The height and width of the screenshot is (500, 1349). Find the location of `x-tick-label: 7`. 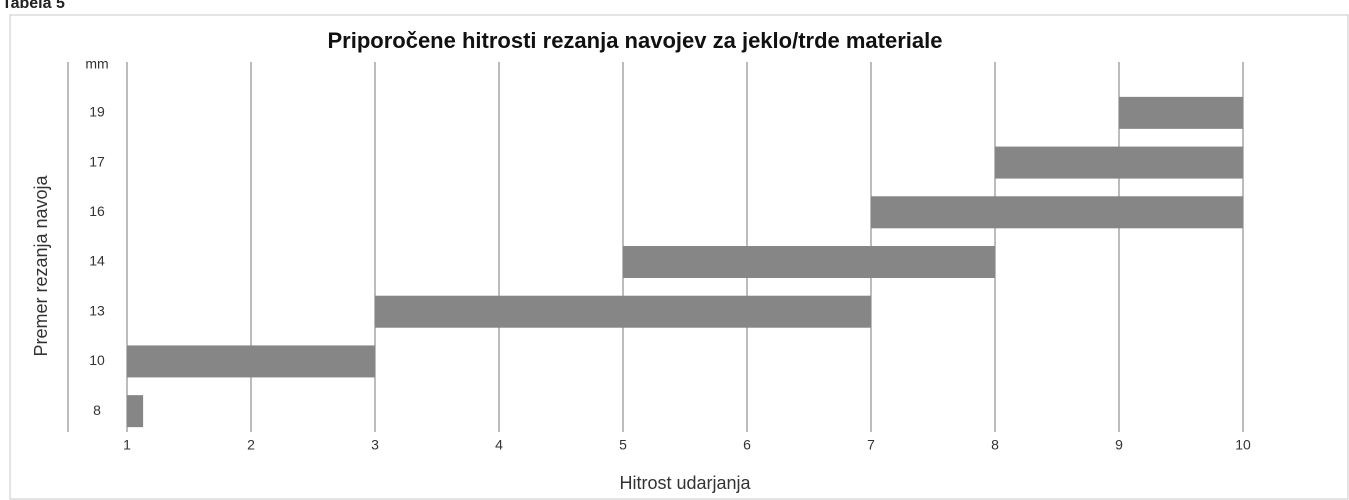

x-tick-label: 7 is located at coordinates (871, 445).